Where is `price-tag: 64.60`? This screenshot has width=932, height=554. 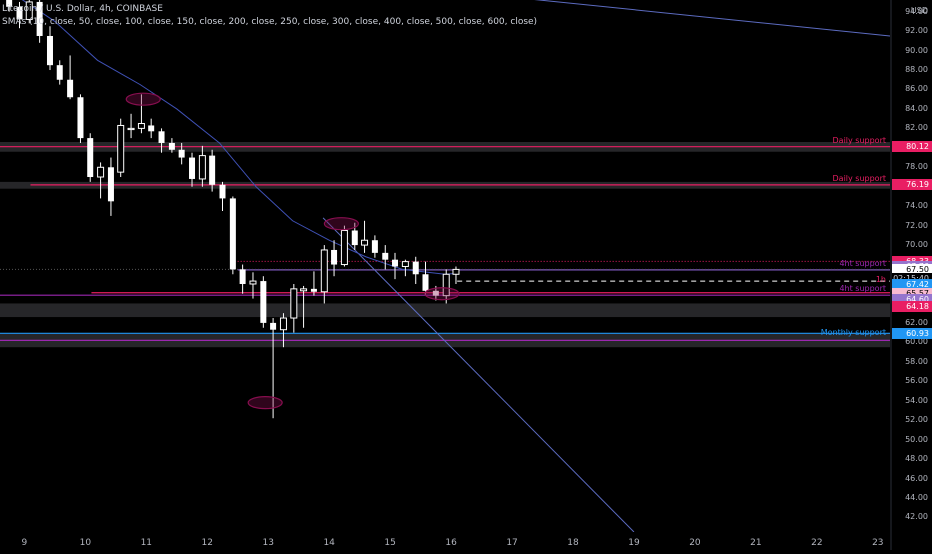
price-tag: 64.60 is located at coordinates (912, 299).